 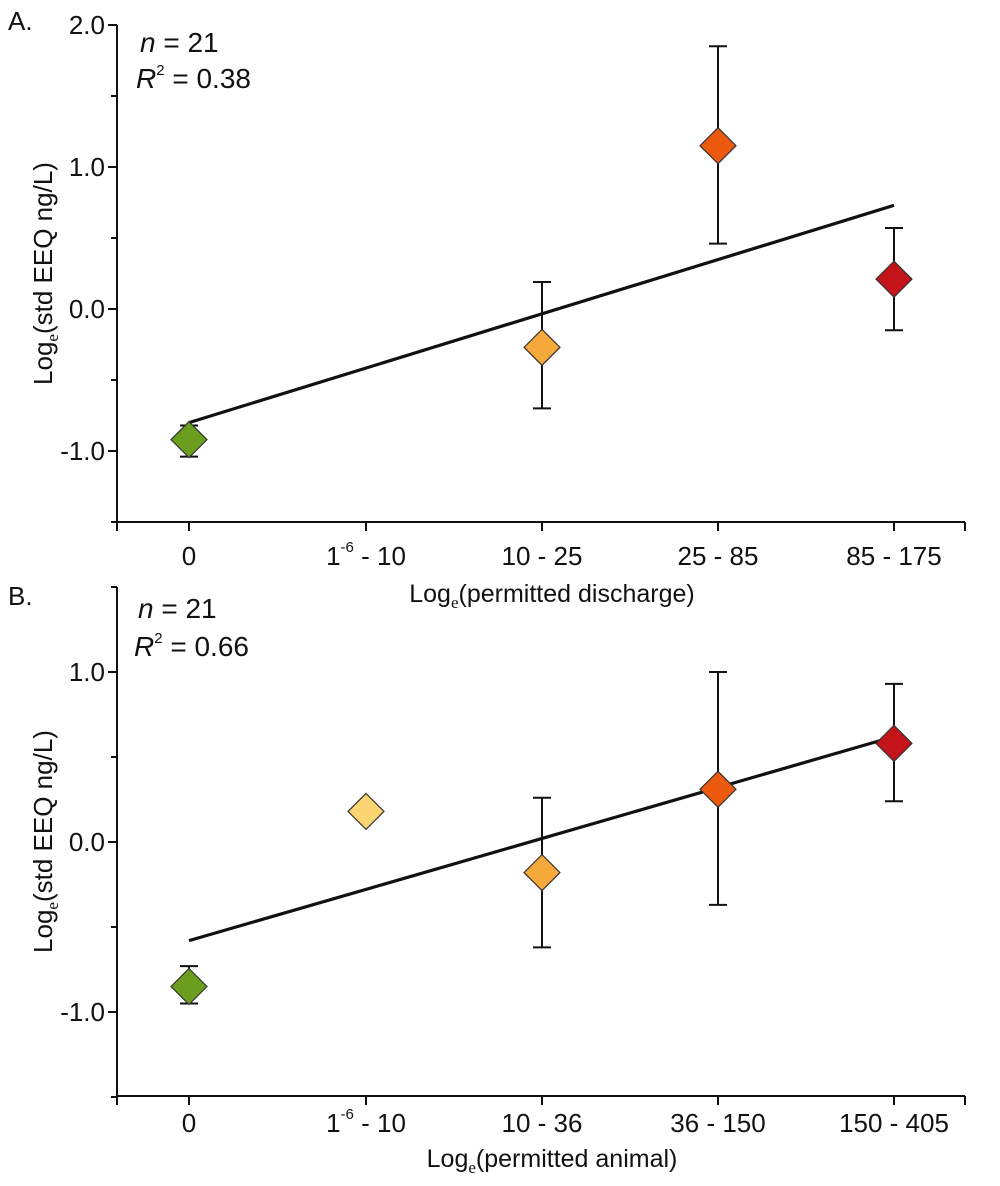 I want to click on x-tick-label: 10 - 36, so click(x=542, y=1123).